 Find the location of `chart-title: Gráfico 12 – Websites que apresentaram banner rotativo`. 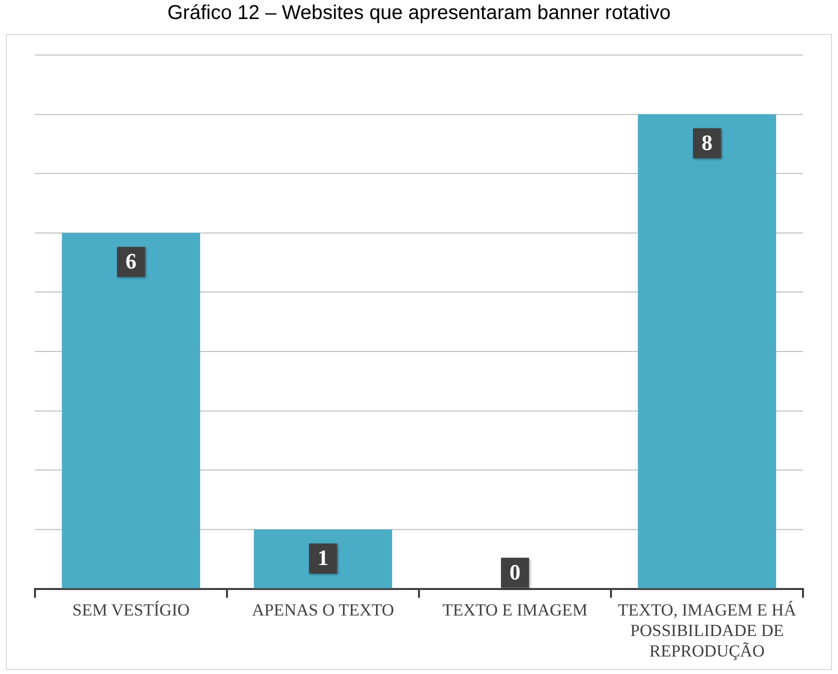

chart-title: Gráfico 12 – Websites que apresentaram banner rotativo is located at coordinates (419, 13).